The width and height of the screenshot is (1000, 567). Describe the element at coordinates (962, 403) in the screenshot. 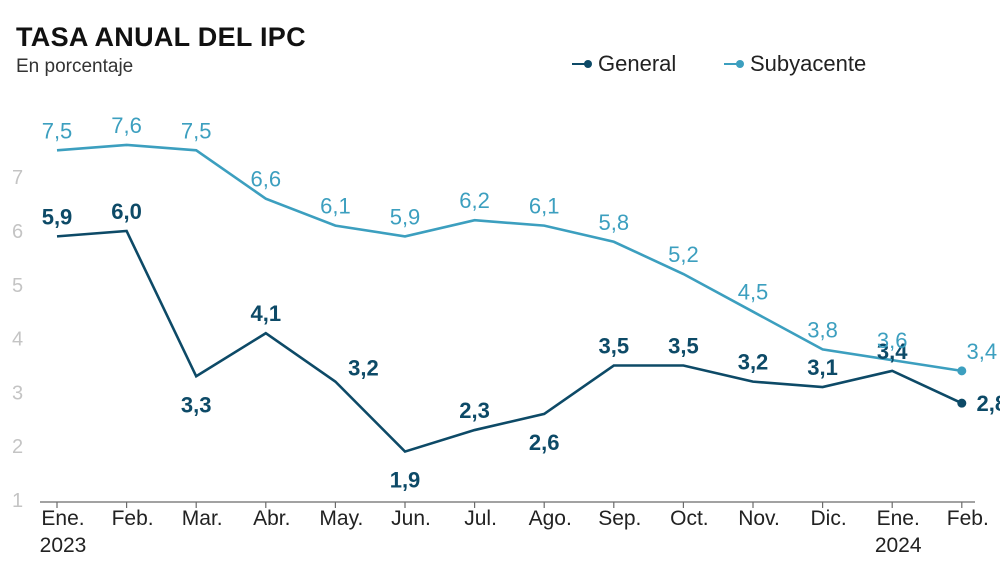

I see `series-end-dot-general` at that location.